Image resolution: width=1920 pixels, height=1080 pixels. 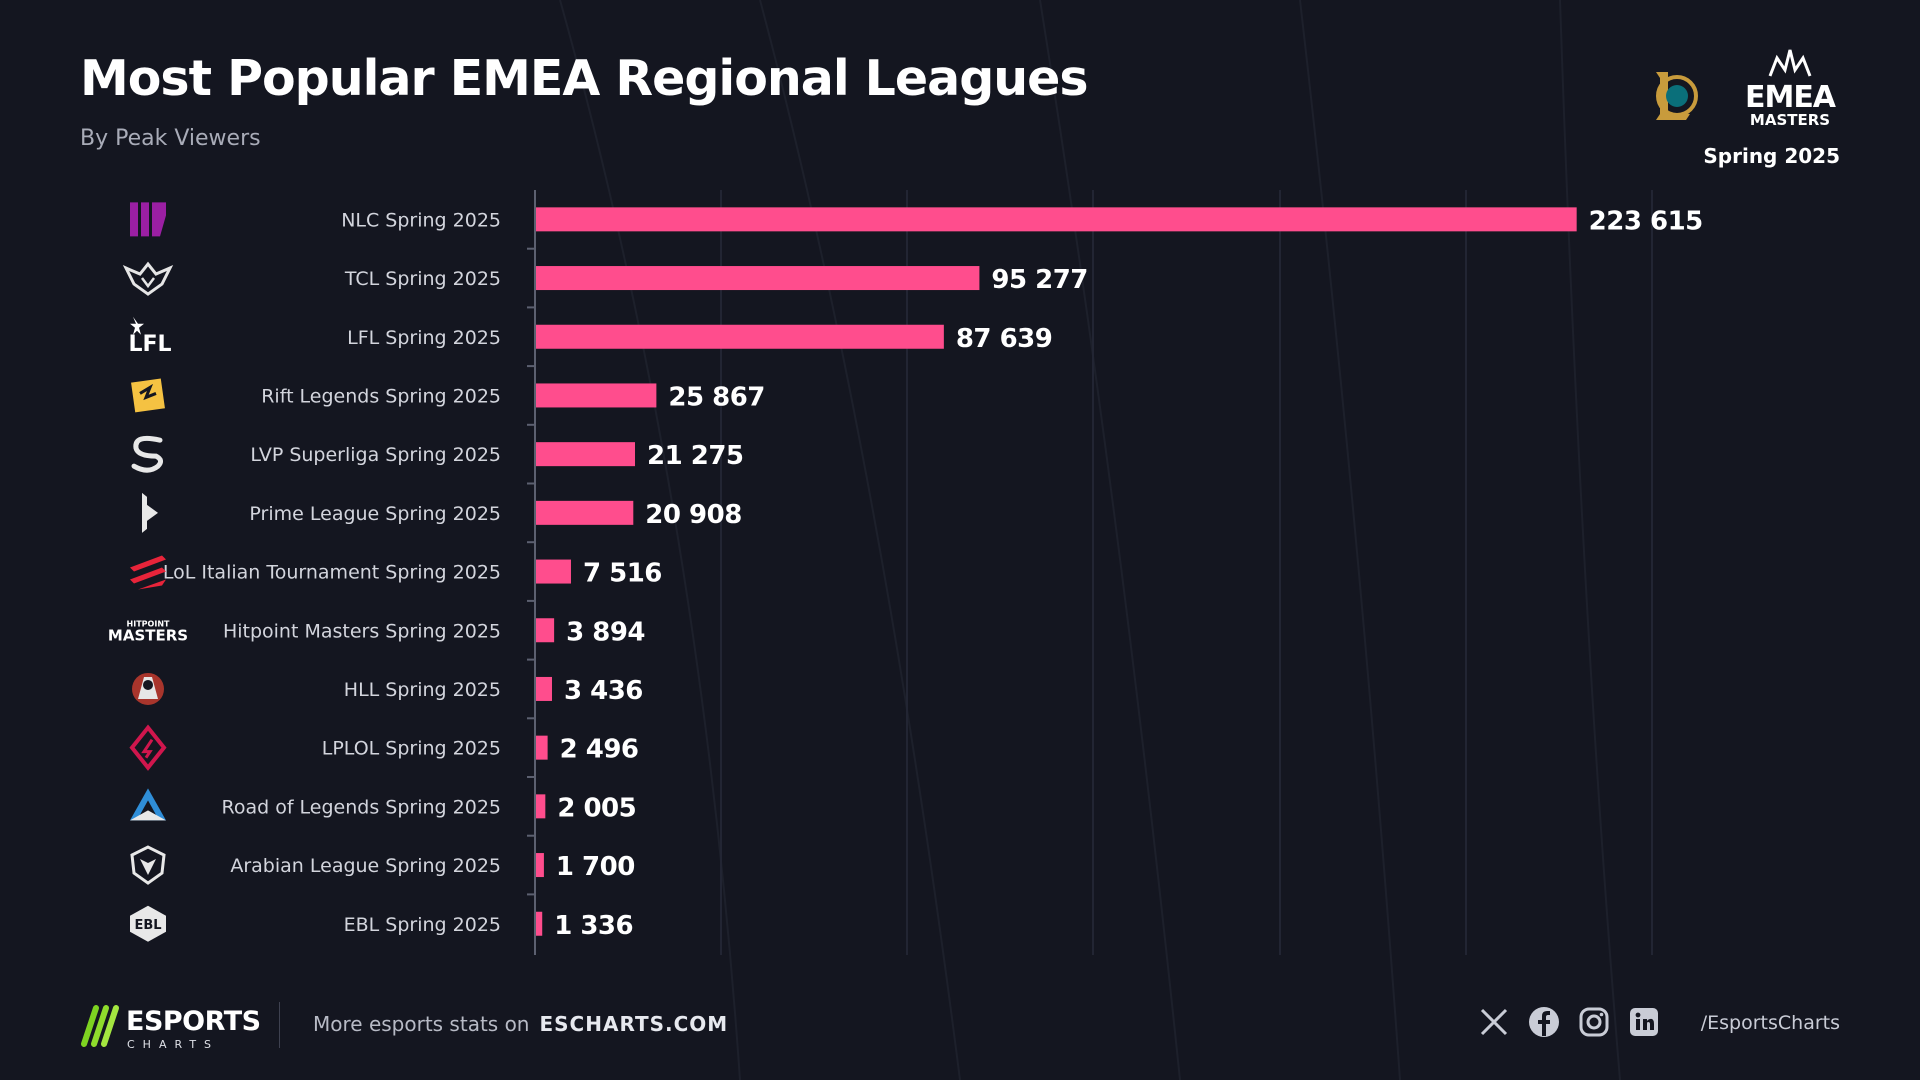 I want to click on esports-charts-logo: ESPORTS CHARTS, so click(x=170, y=1026).